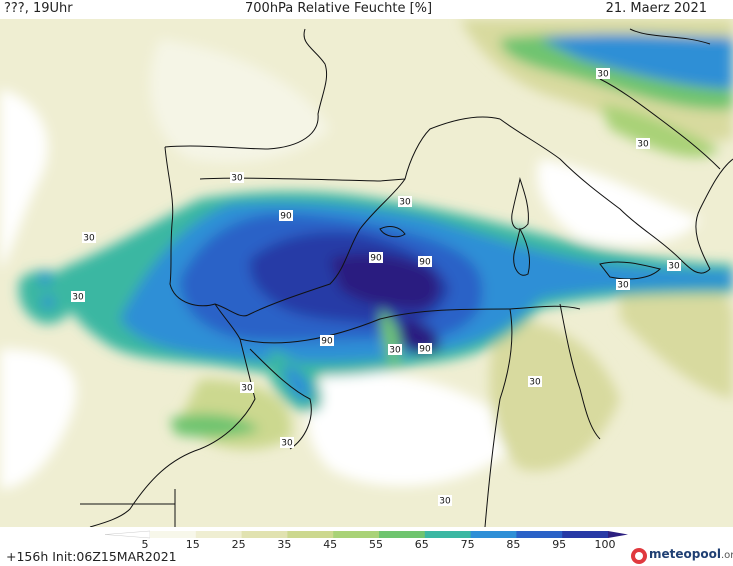 The width and height of the screenshot is (733, 566). Describe the element at coordinates (559, 543) in the screenshot. I see `legend-tick-label: 95` at that location.